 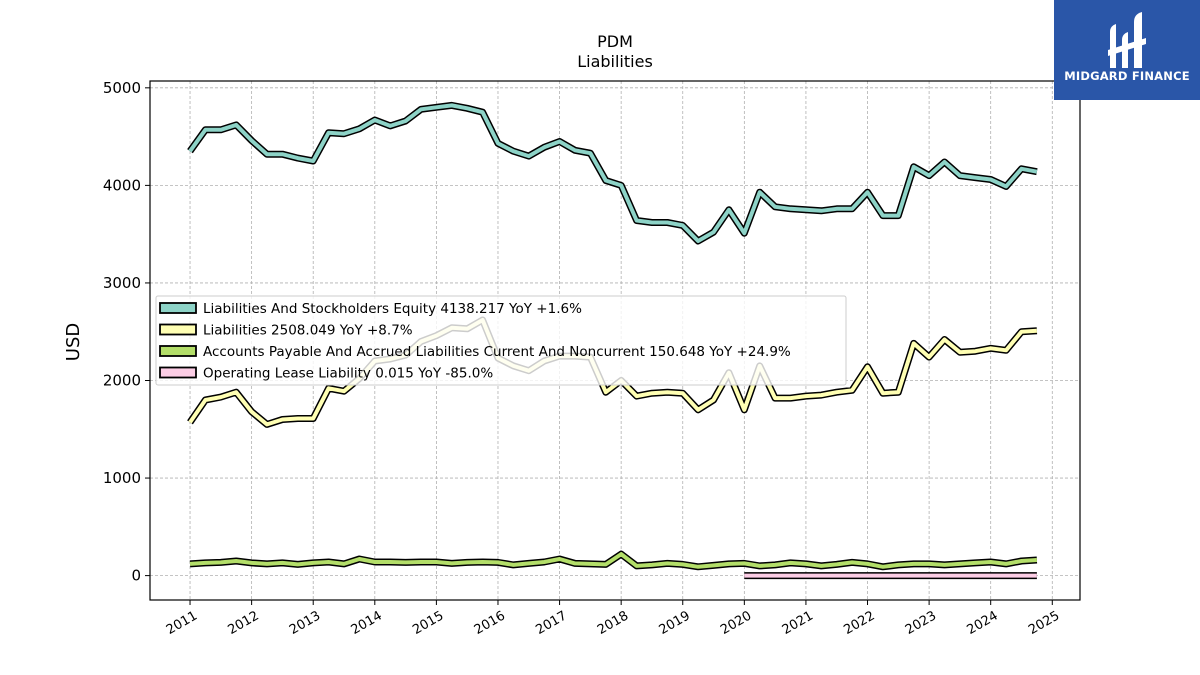 I want to click on x-tick-label: 2011, so click(x=182, y=623).